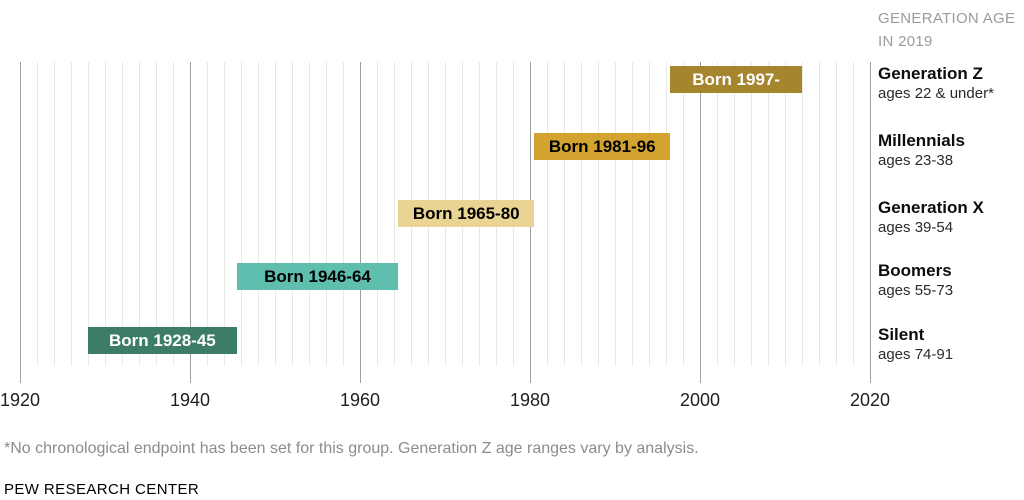 The image size is (1024, 500). I want to click on generation-label: Millennials ages 23-38, so click(951, 151).